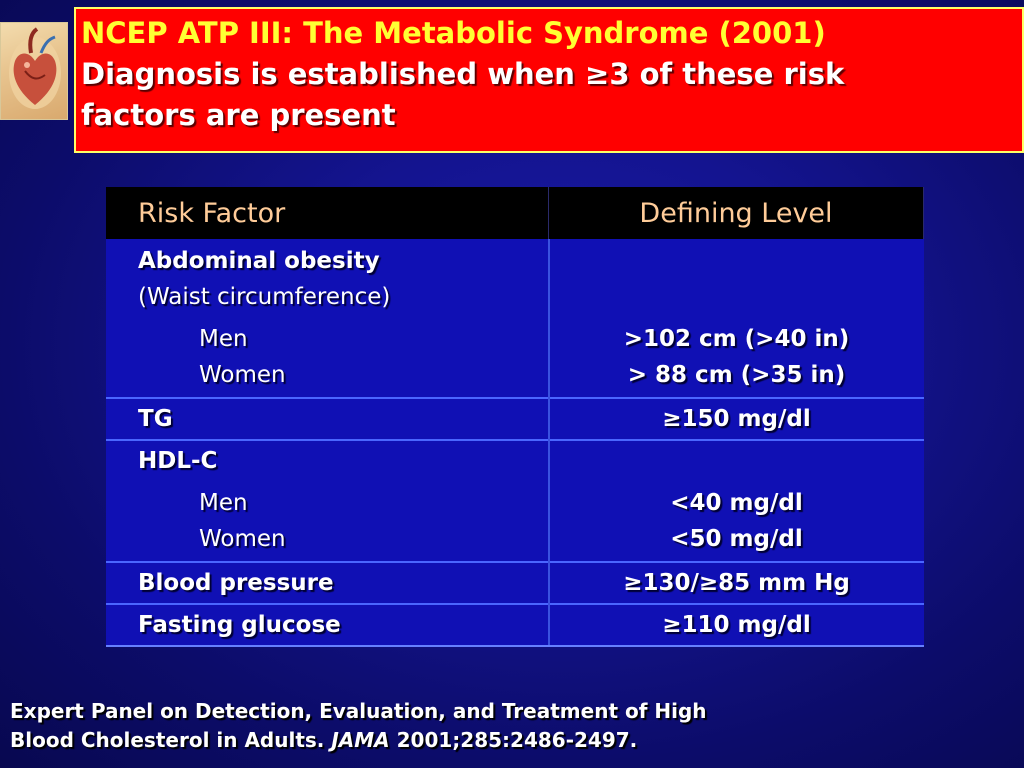  Describe the element at coordinates (328, 418) in the screenshot. I see `cell-tg-label: TG` at that location.